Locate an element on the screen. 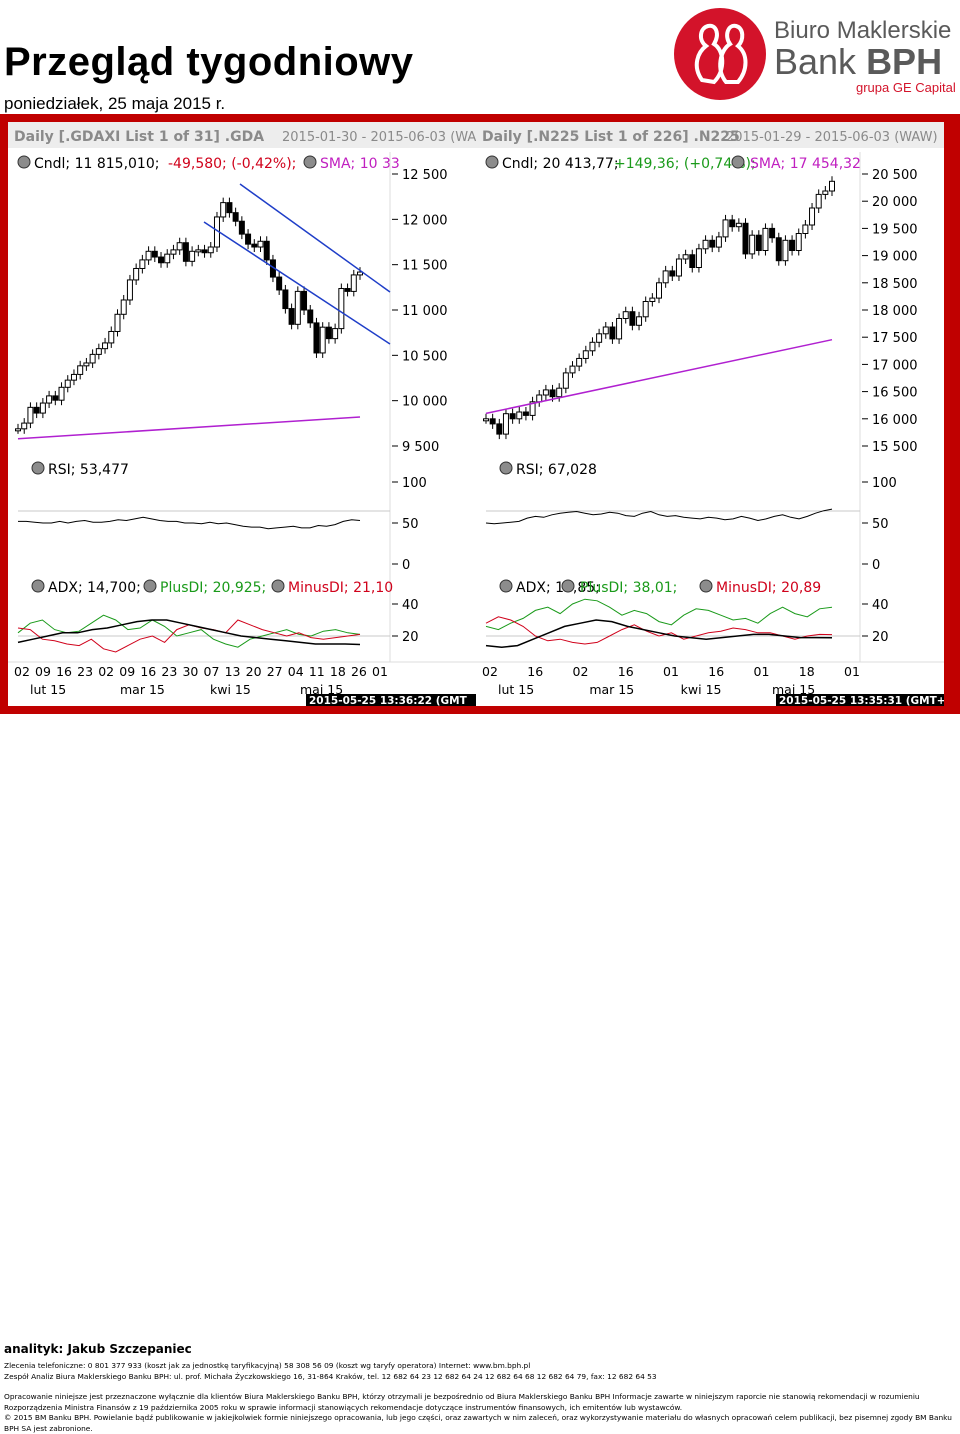 This screenshot has height=1434, width=960. change-label: -49,580; (-0,42%); is located at coordinates (232, 164).